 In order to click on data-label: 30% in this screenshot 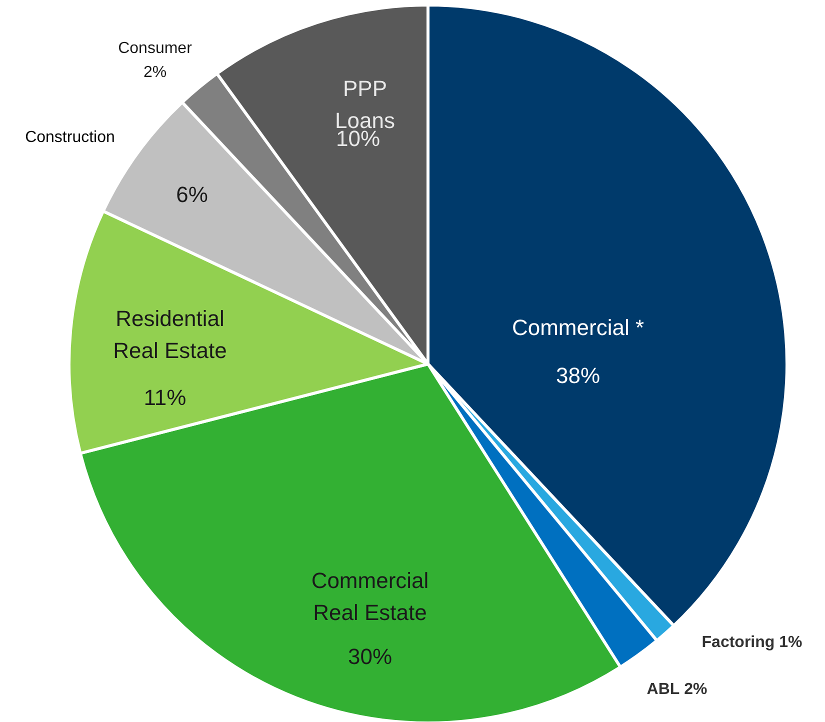, I will do `click(370, 656)`.